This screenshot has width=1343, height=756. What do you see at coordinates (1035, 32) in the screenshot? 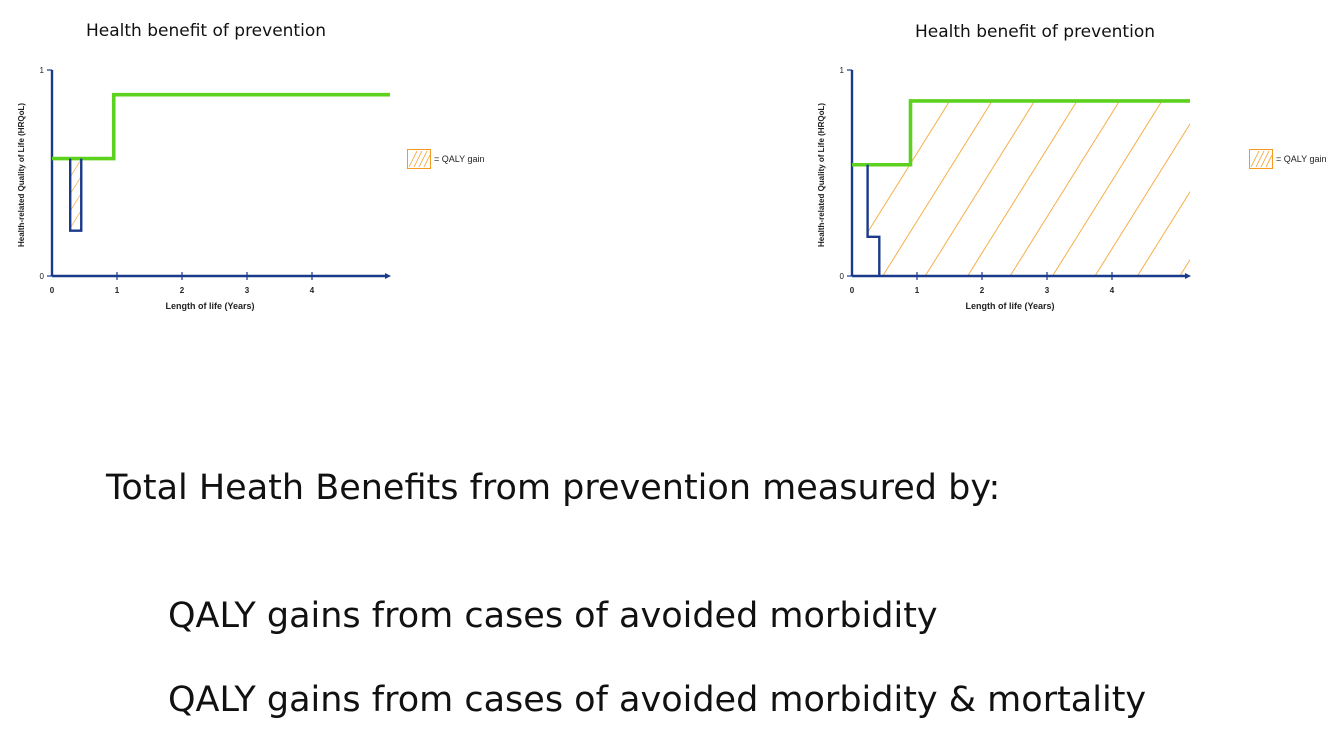
I see `chart-title-right: Health benefit of prevention` at bounding box center [1035, 32].